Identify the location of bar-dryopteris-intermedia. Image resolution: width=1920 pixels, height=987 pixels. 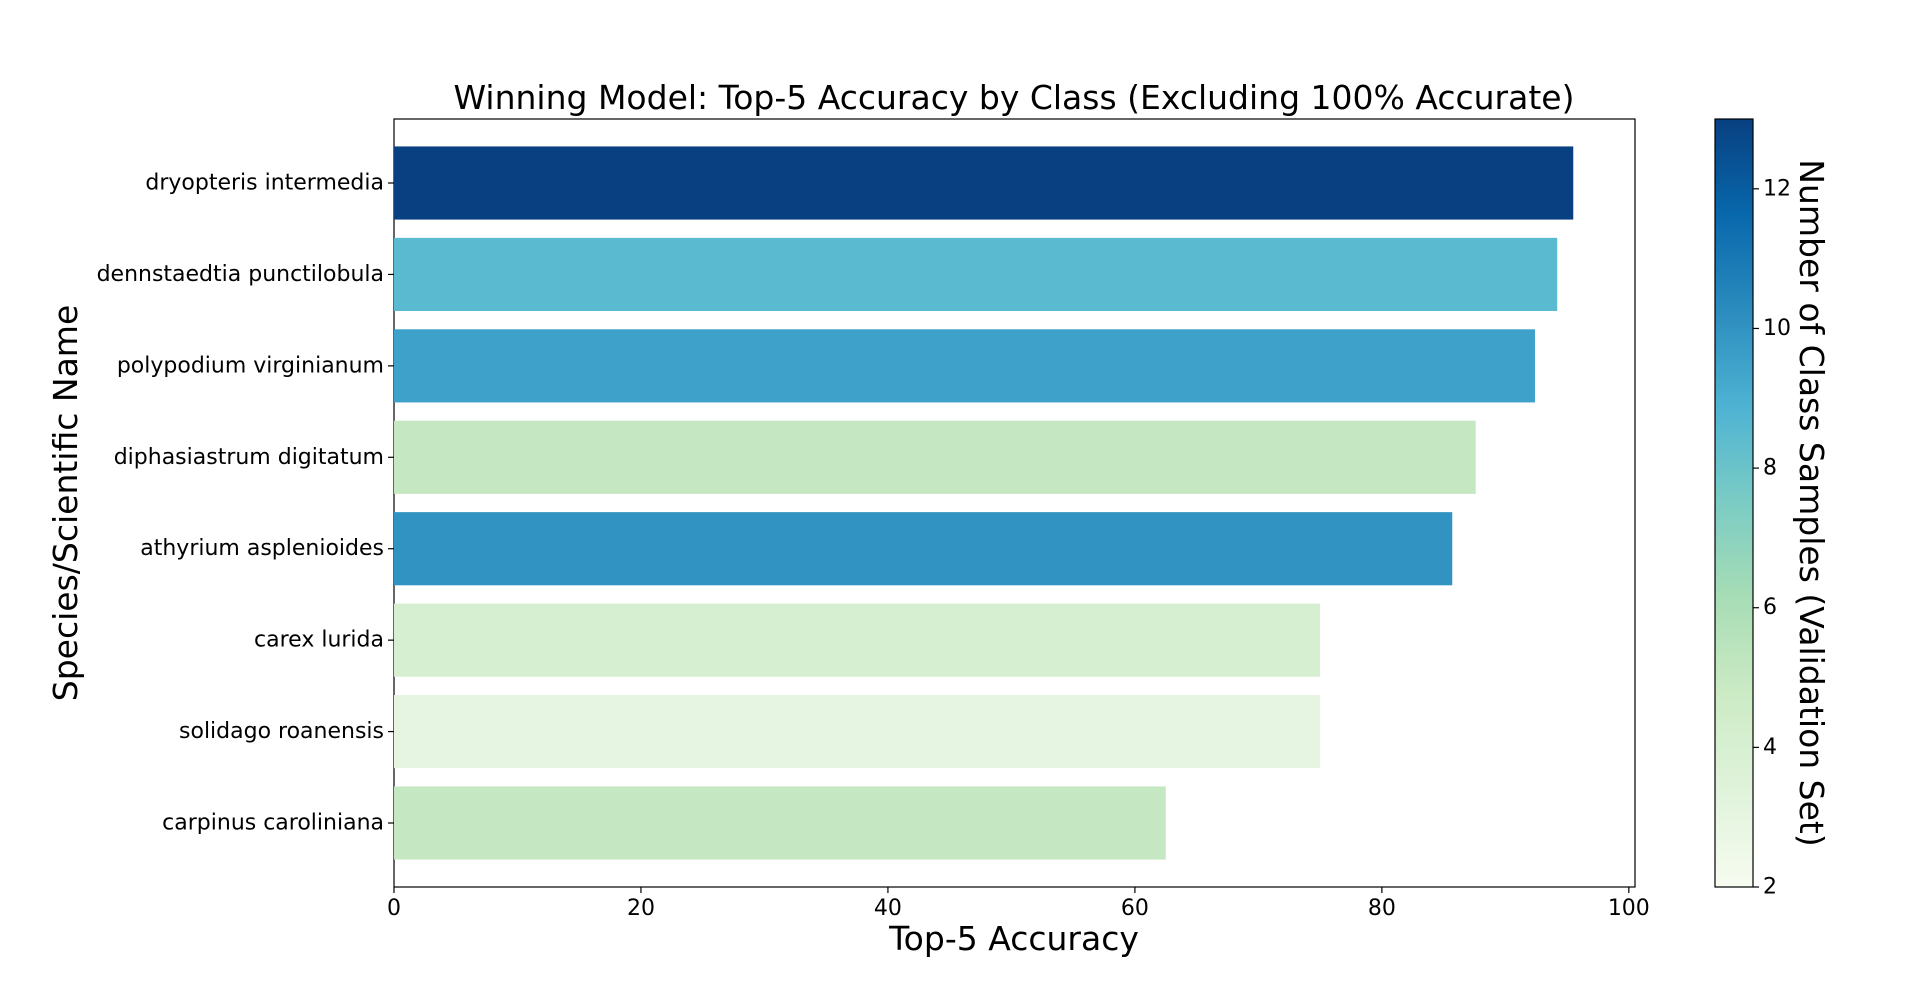
(984, 183).